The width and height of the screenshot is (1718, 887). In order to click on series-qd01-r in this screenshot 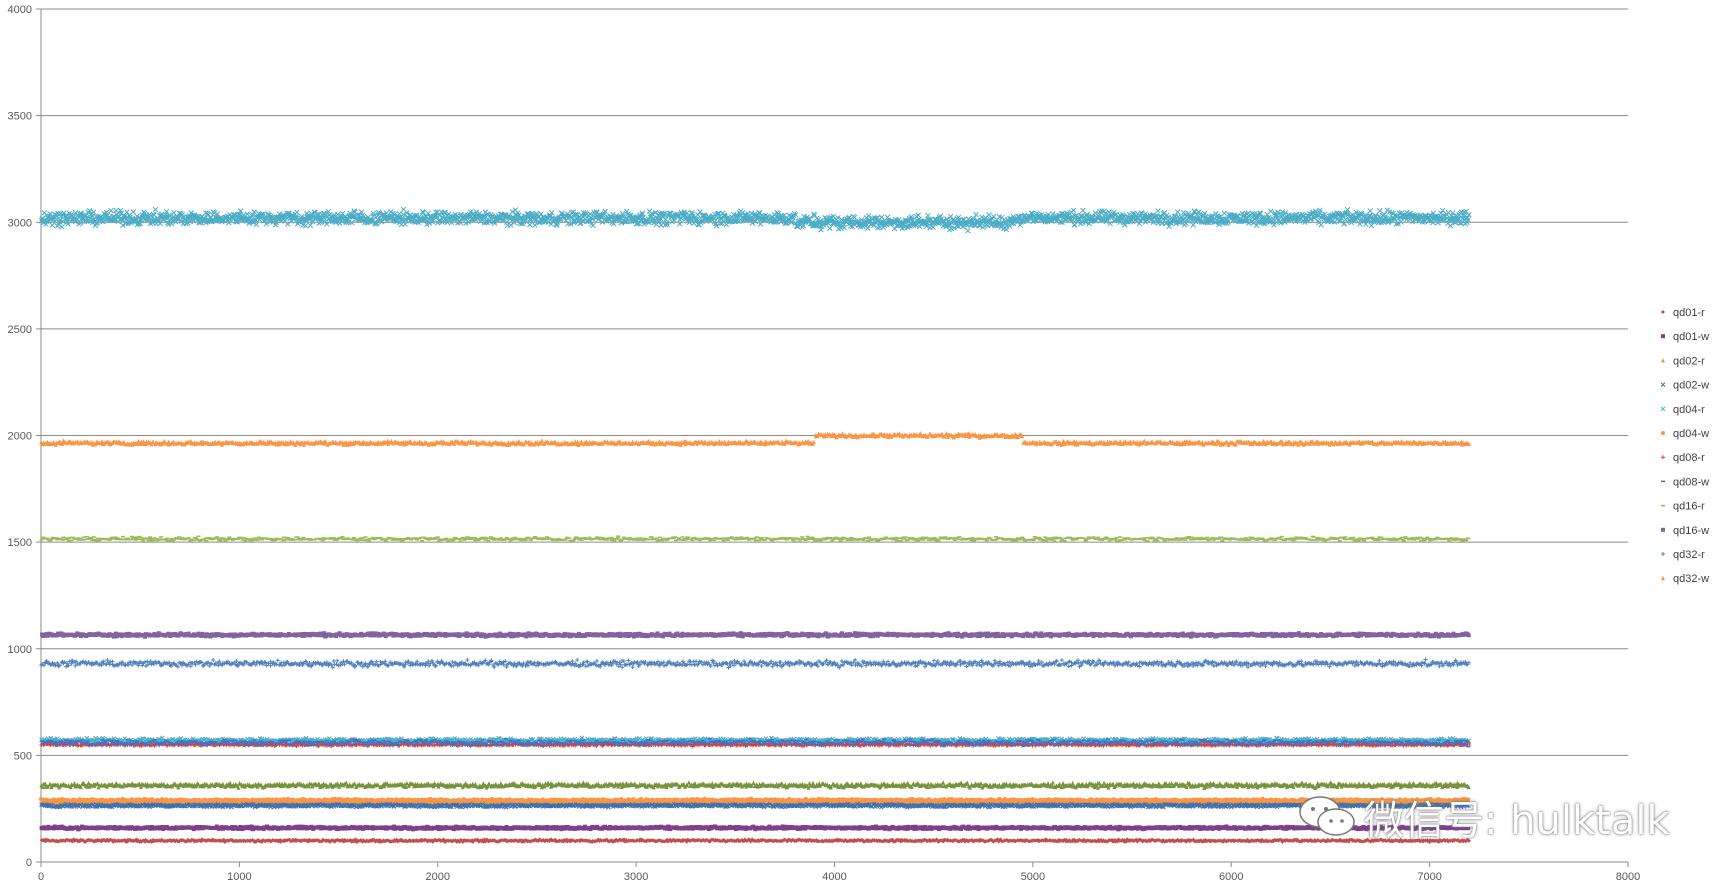, I will do `click(755, 840)`.